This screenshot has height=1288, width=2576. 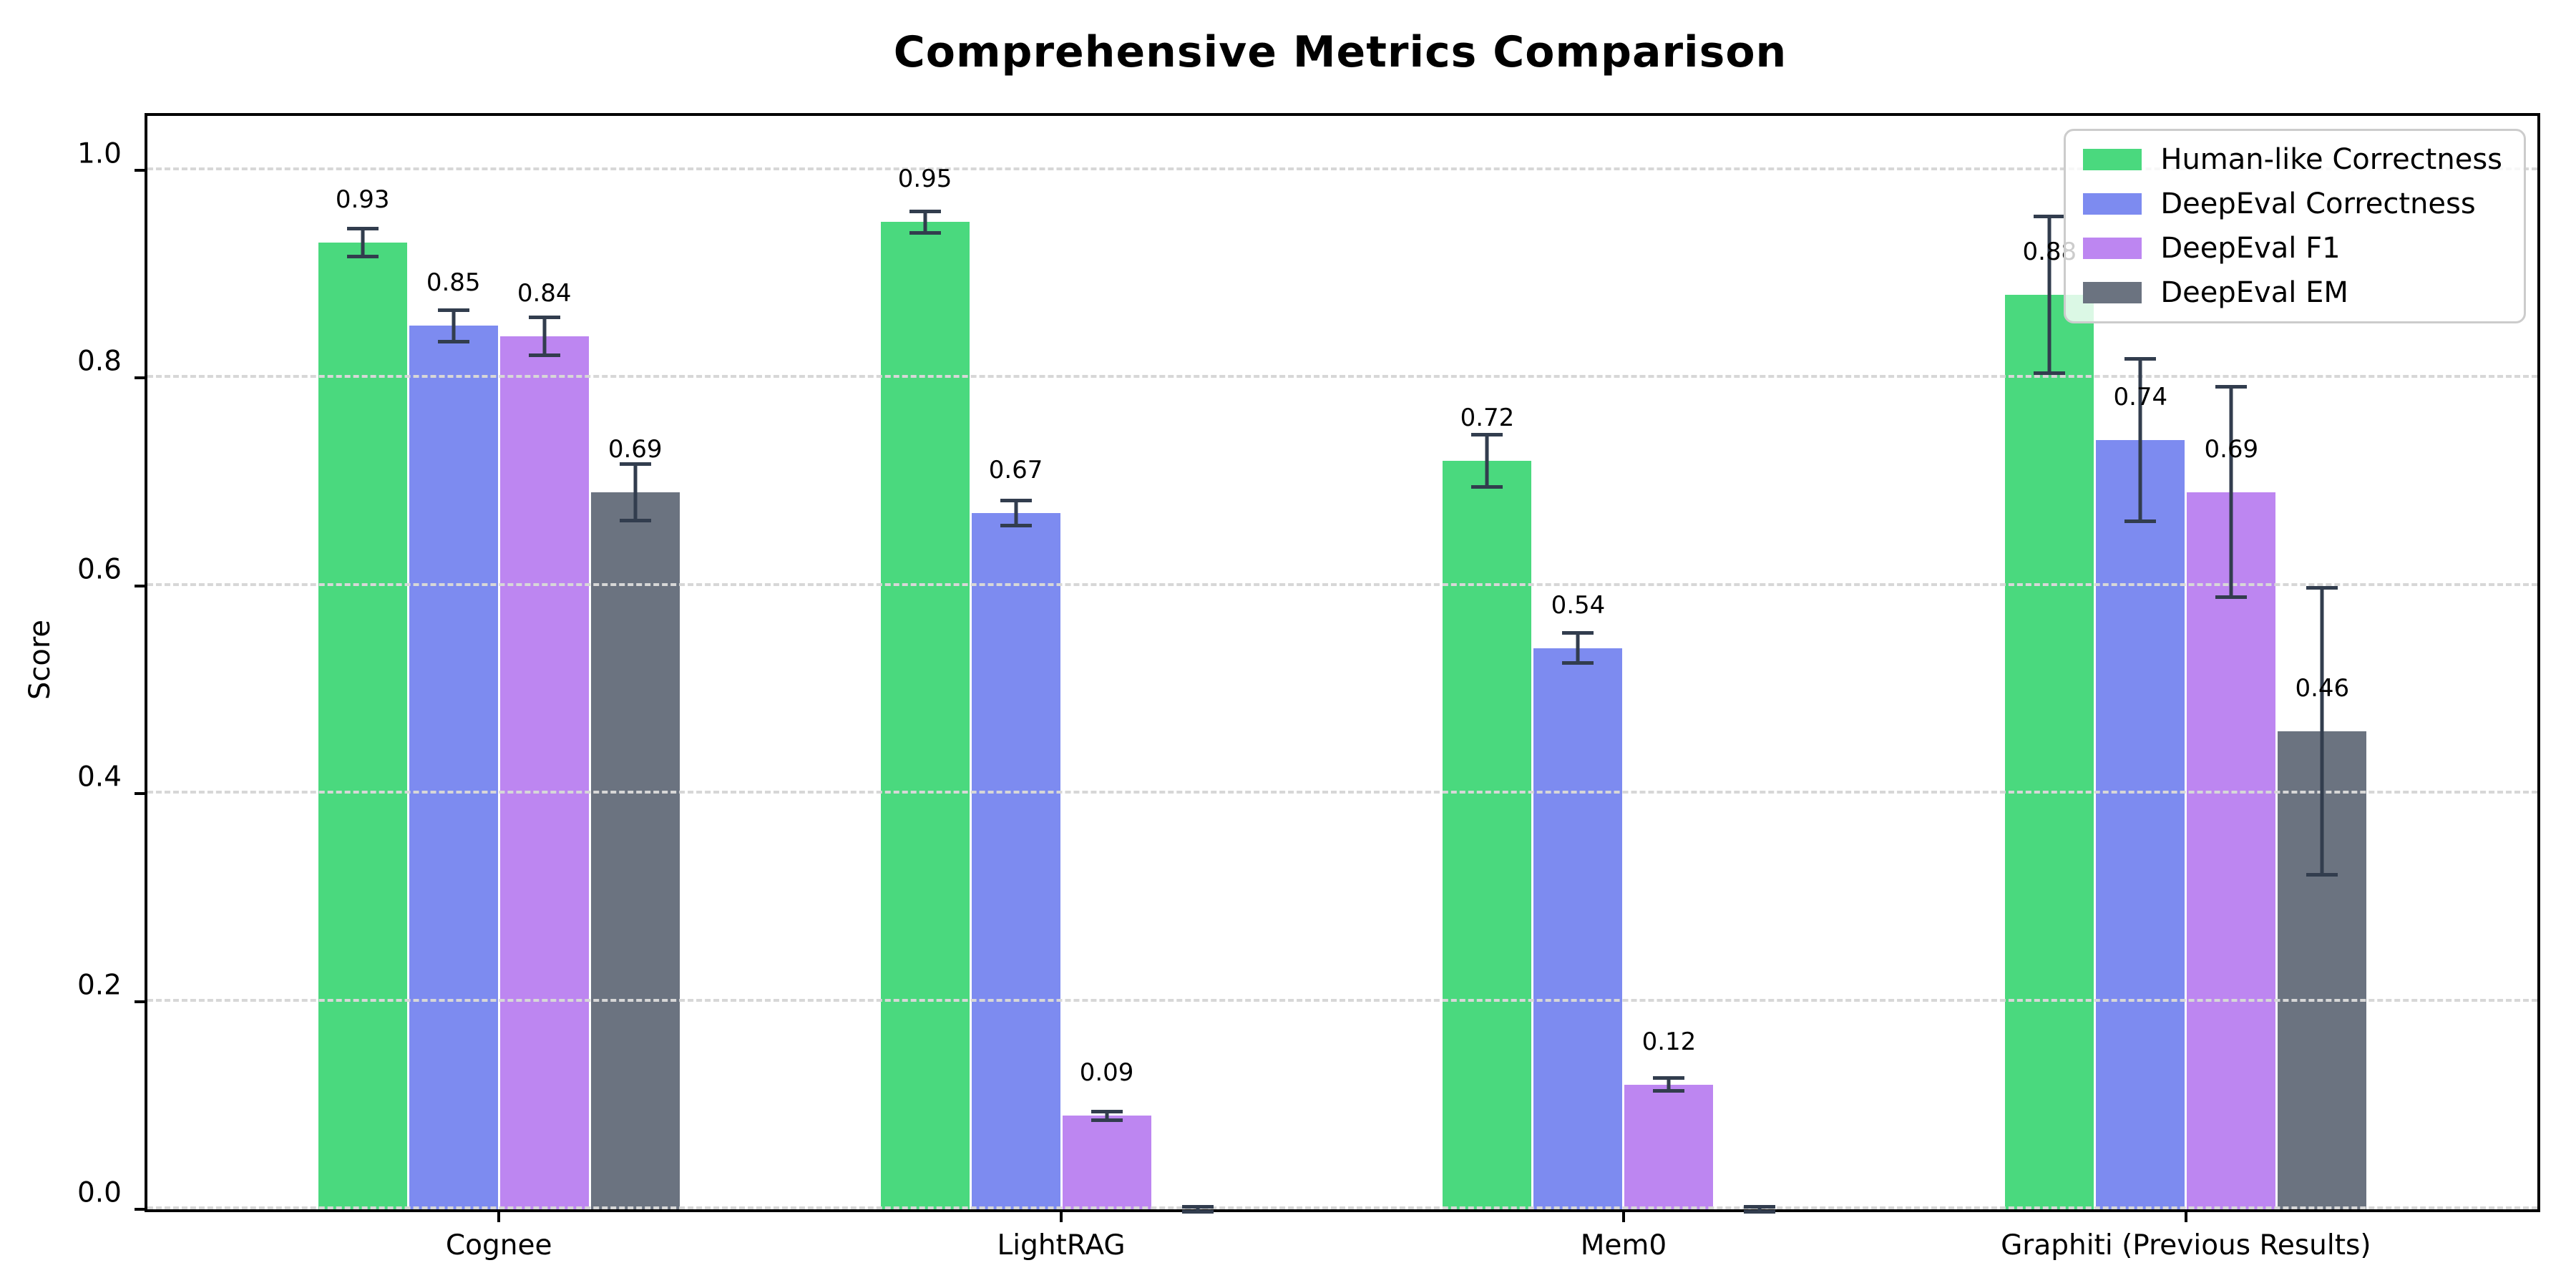 I want to click on legend-label: DeepEval EM, so click(x=2254, y=292).